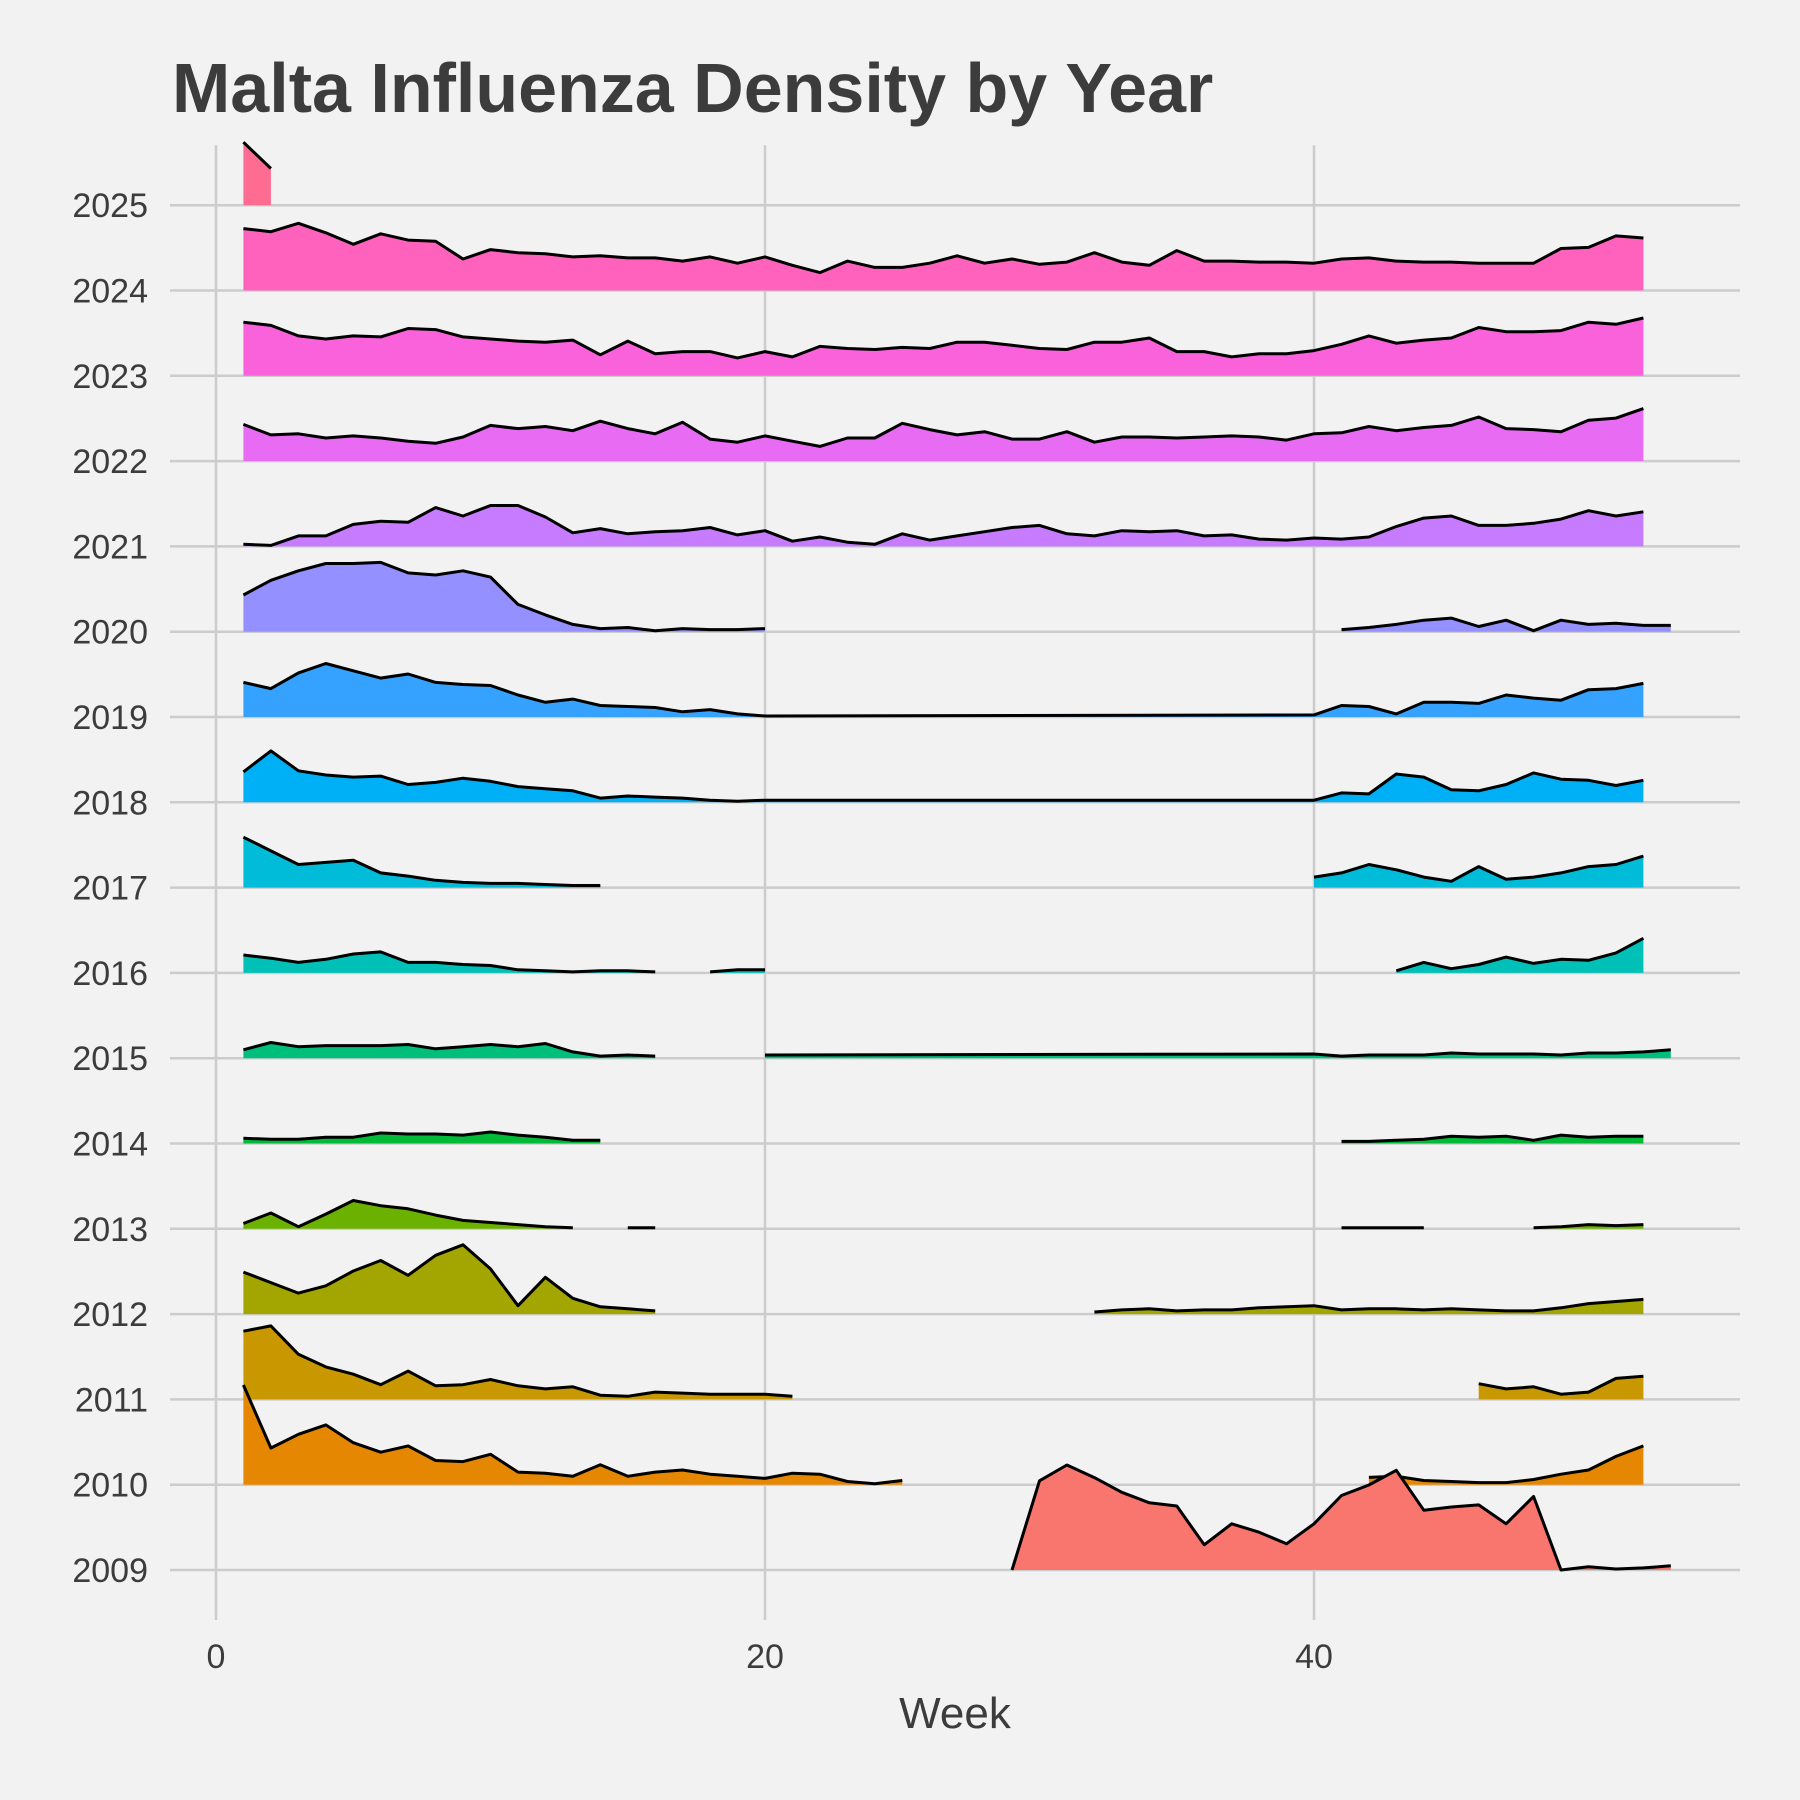 Image resolution: width=1800 pixels, height=1800 pixels. I want to click on ridge-2009, so click(1340, 1517).